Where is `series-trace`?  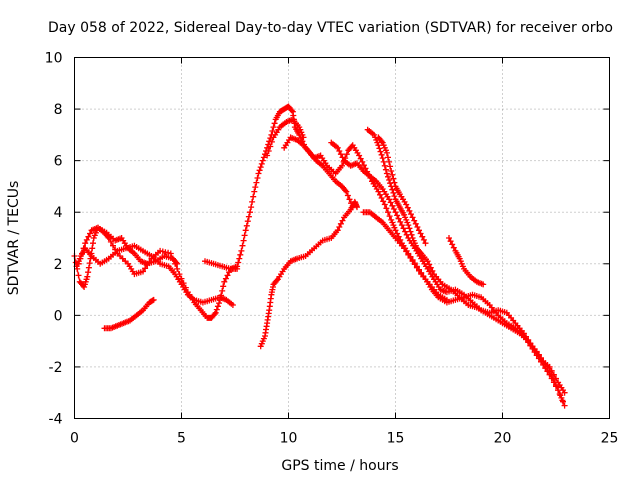 series-trace is located at coordinates (318, 172).